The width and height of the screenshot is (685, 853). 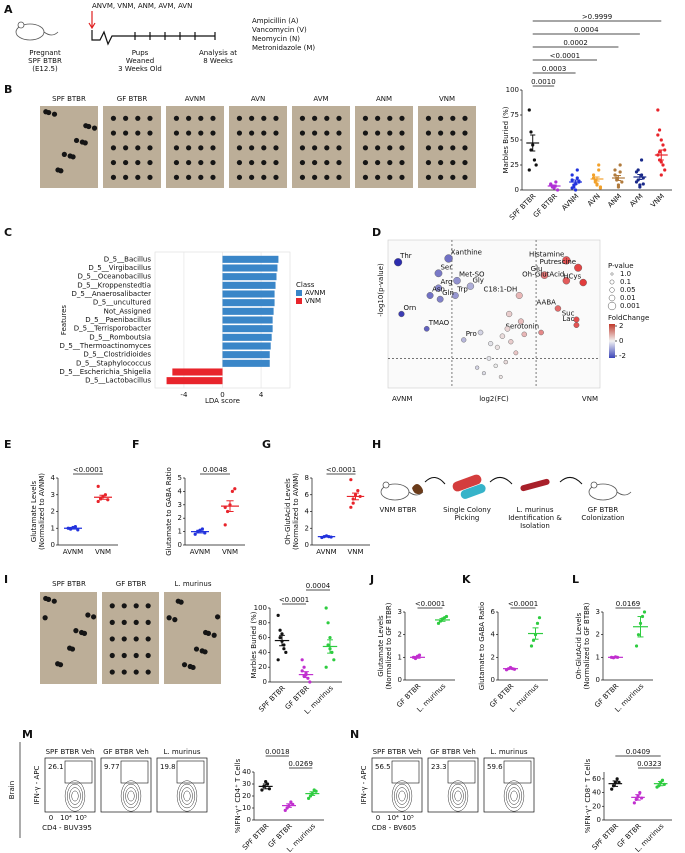 What do you see at coordinates (545, 205) in the screenshot?
I see `category-label: GF BTBR` at bounding box center [545, 205].